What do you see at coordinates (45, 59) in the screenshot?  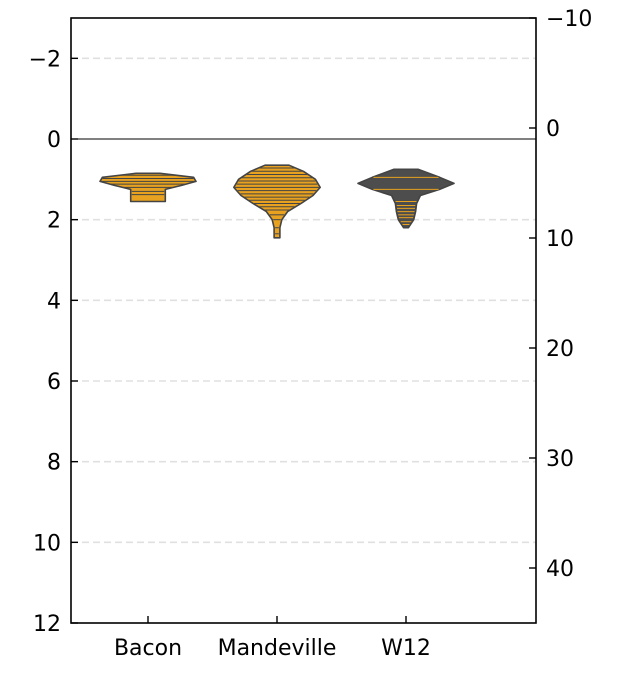 I see `left-y-tick-label: −2` at bounding box center [45, 59].